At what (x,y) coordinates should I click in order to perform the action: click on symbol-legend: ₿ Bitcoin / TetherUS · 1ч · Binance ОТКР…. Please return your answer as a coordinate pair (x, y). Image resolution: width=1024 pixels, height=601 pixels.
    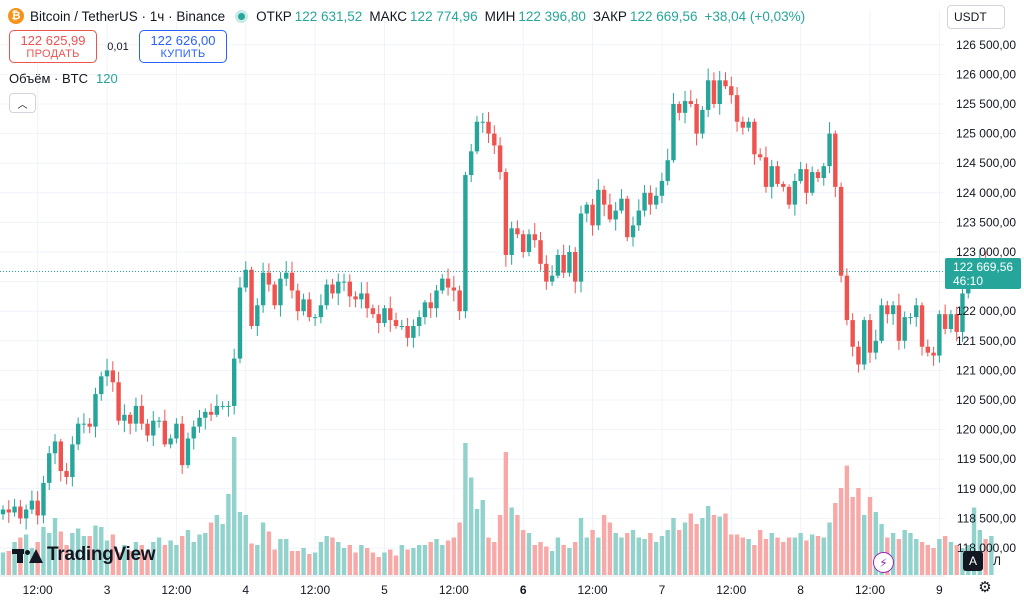
    Looking at the image, I should click on (410, 16).